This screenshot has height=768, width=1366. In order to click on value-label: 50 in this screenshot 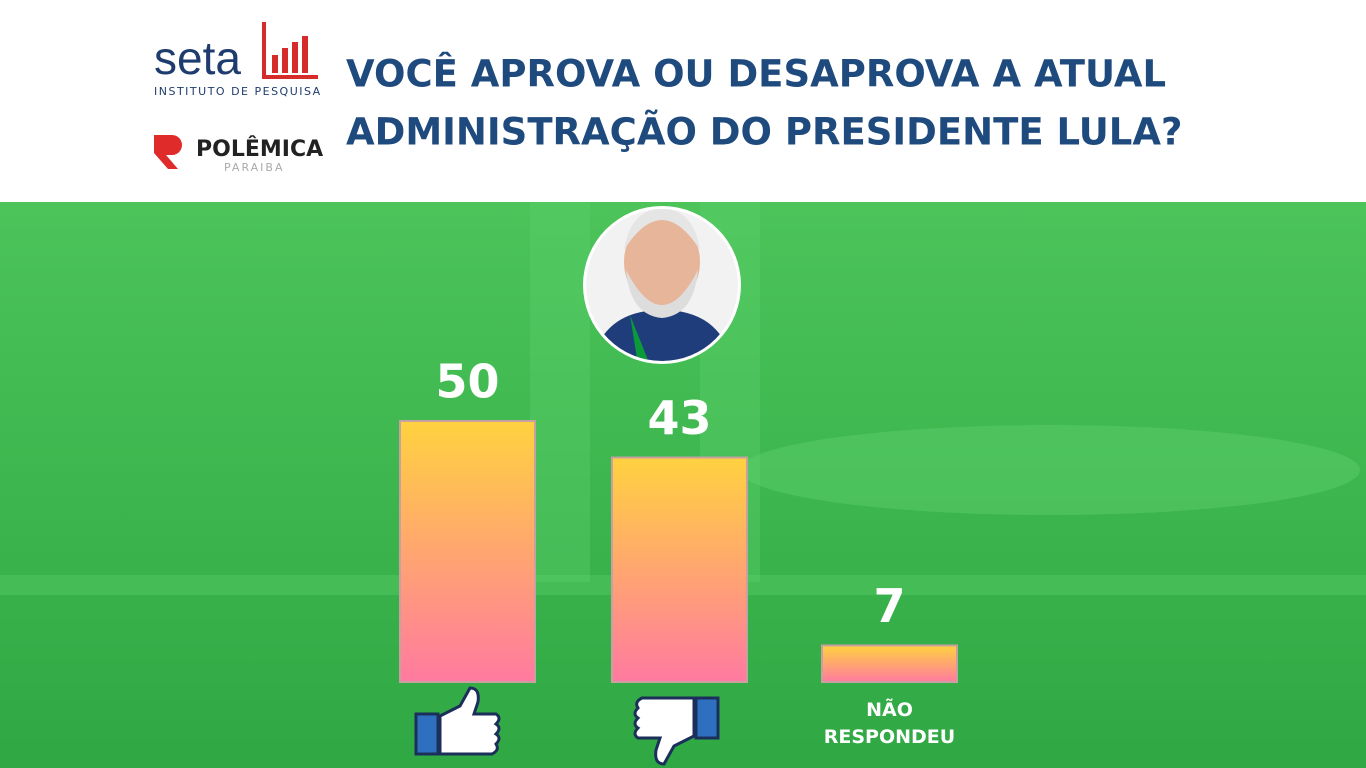, I will do `click(467, 382)`.